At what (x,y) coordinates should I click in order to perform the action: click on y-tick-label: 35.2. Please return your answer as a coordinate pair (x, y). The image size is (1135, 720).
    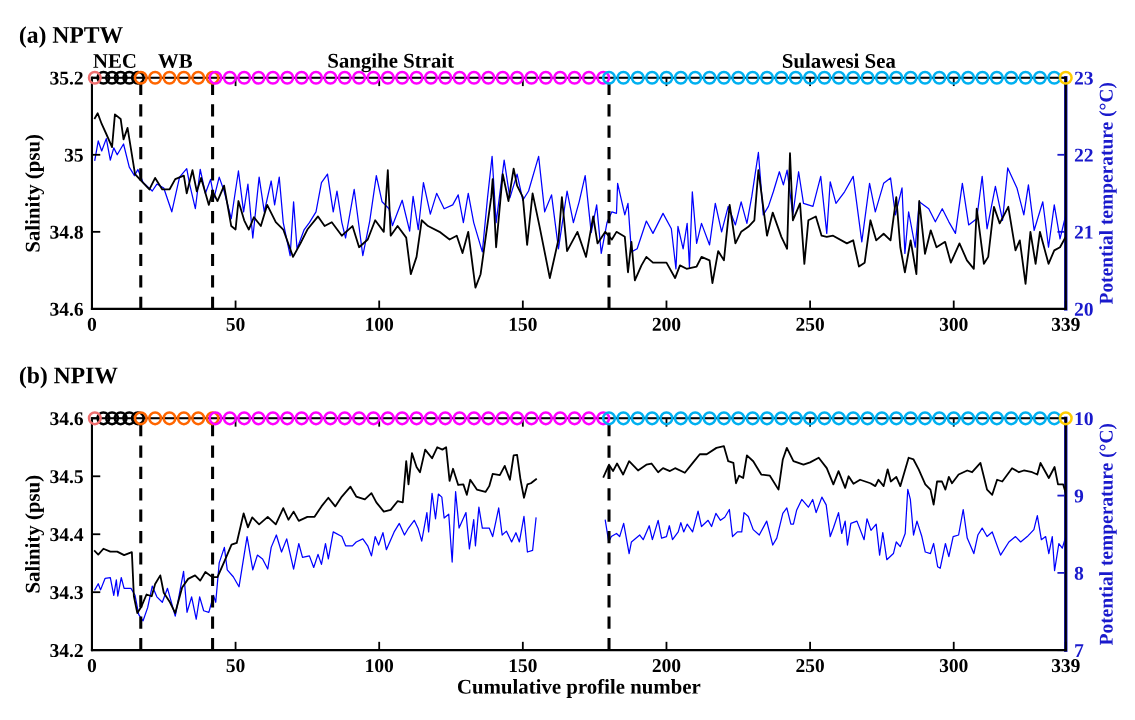
    Looking at the image, I should click on (66, 78).